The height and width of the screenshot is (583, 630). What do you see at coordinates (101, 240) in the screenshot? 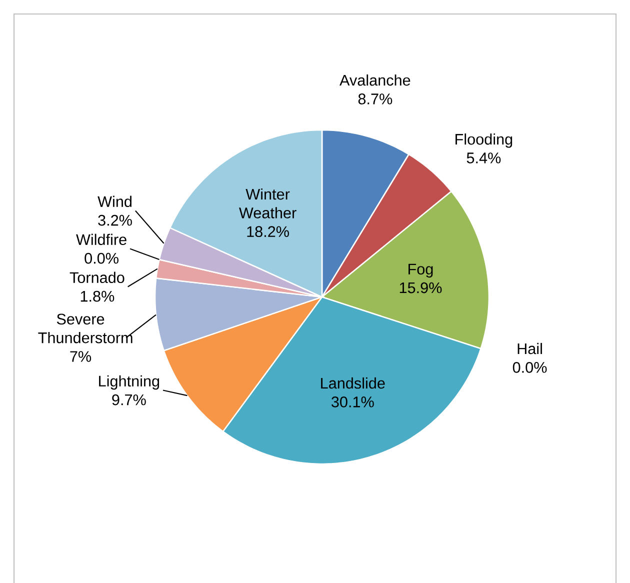
I see `category-label: Wildfire` at bounding box center [101, 240].